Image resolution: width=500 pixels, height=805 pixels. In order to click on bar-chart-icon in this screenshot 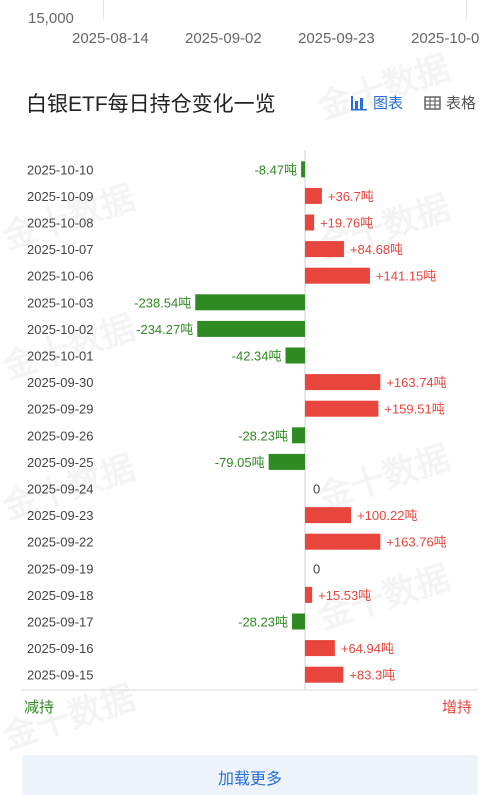, I will do `click(359, 102)`.